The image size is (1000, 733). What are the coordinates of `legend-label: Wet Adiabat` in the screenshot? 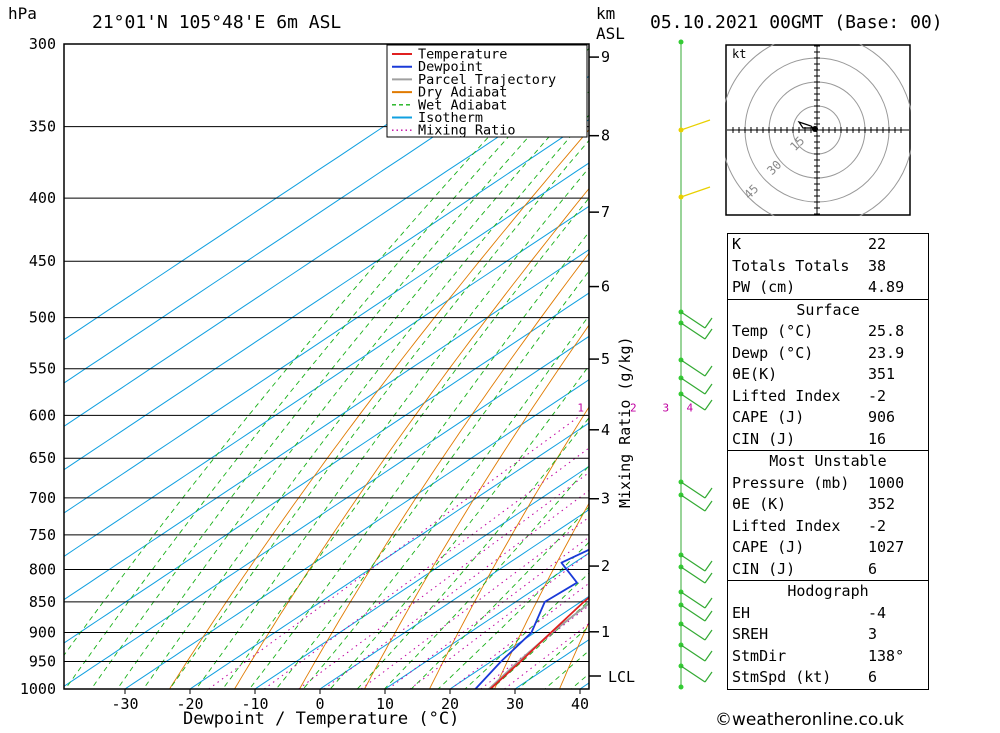 It's located at (462, 105).